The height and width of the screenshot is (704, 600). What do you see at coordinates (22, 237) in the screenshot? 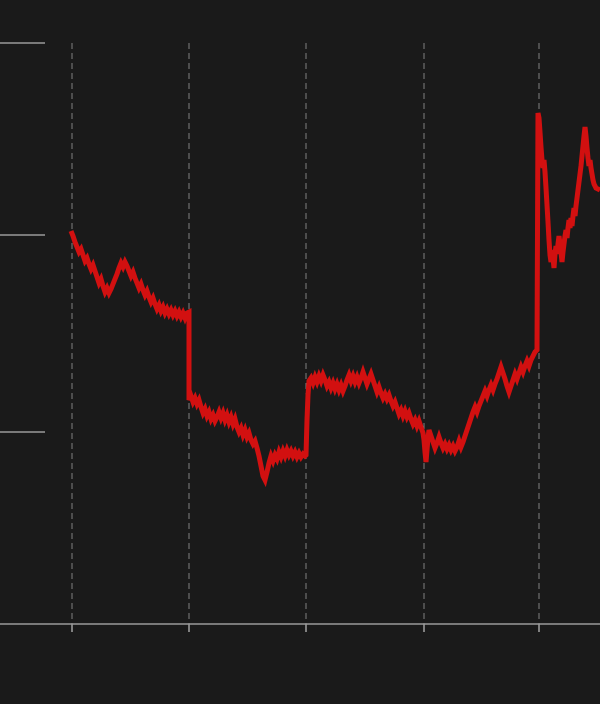
I see `y-axis-ticks` at bounding box center [22, 237].